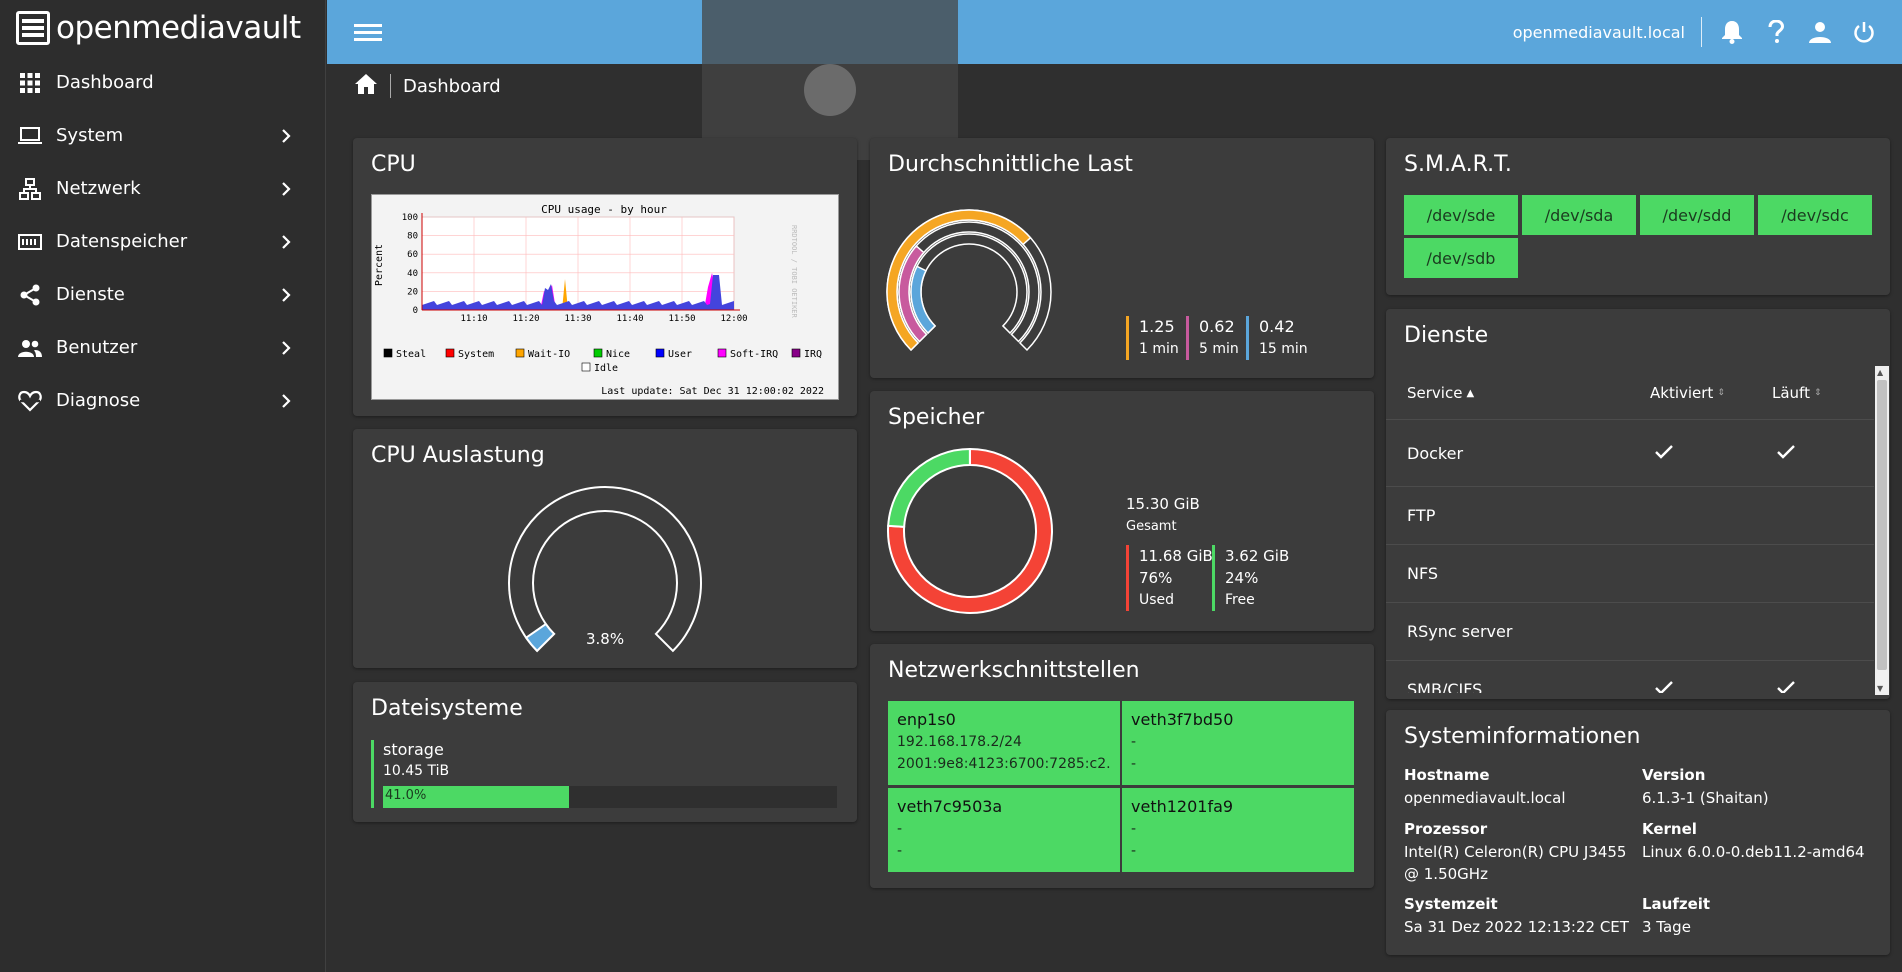  What do you see at coordinates (1732, 32) in the screenshot?
I see `bell-icon` at bounding box center [1732, 32].